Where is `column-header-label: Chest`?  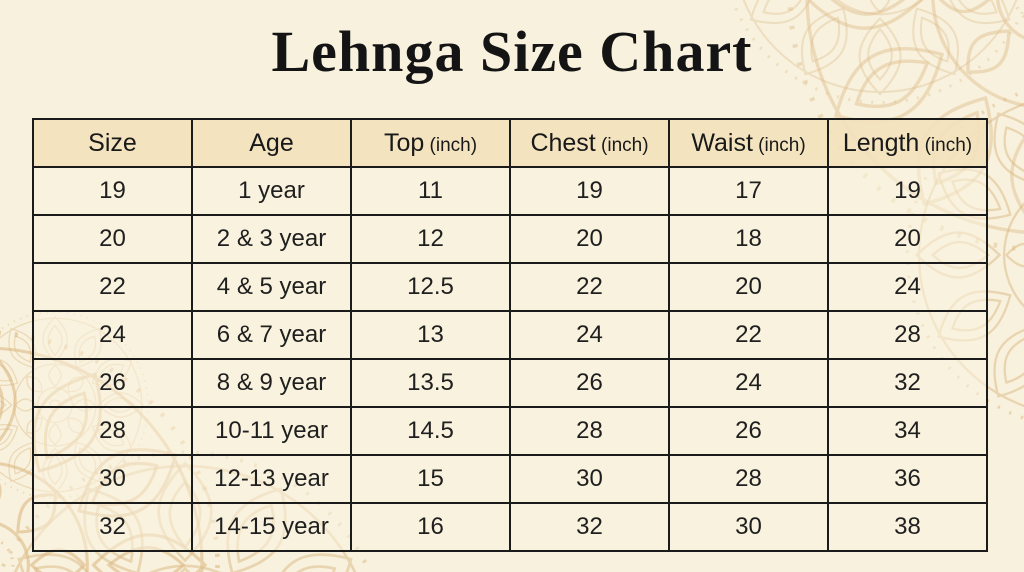 column-header-label: Chest is located at coordinates (563, 142).